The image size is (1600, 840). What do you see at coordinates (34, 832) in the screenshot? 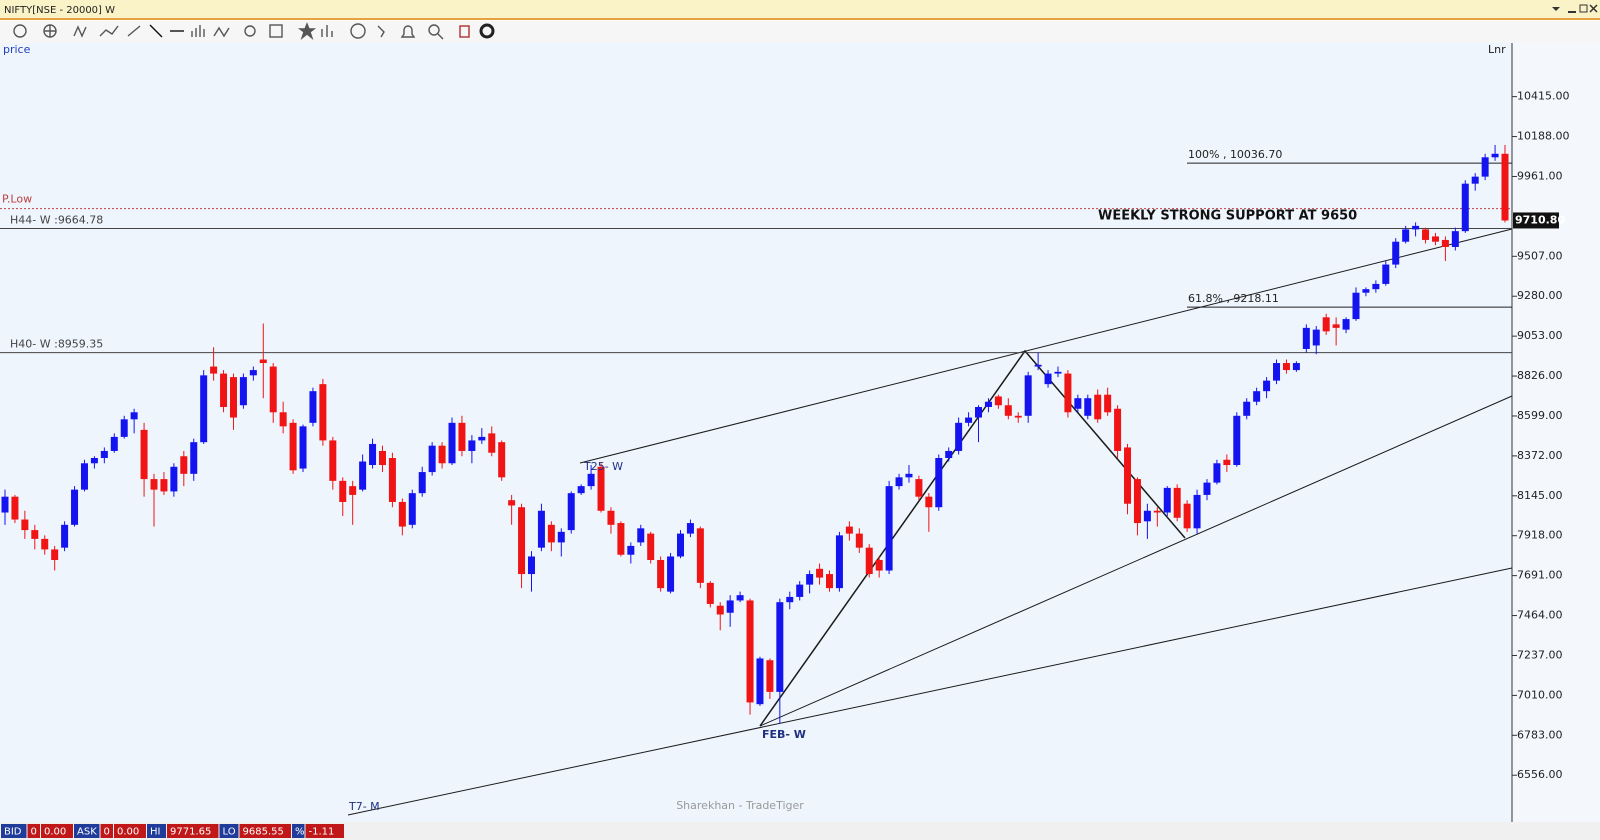
I see `status-text: 0` at bounding box center [34, 832].